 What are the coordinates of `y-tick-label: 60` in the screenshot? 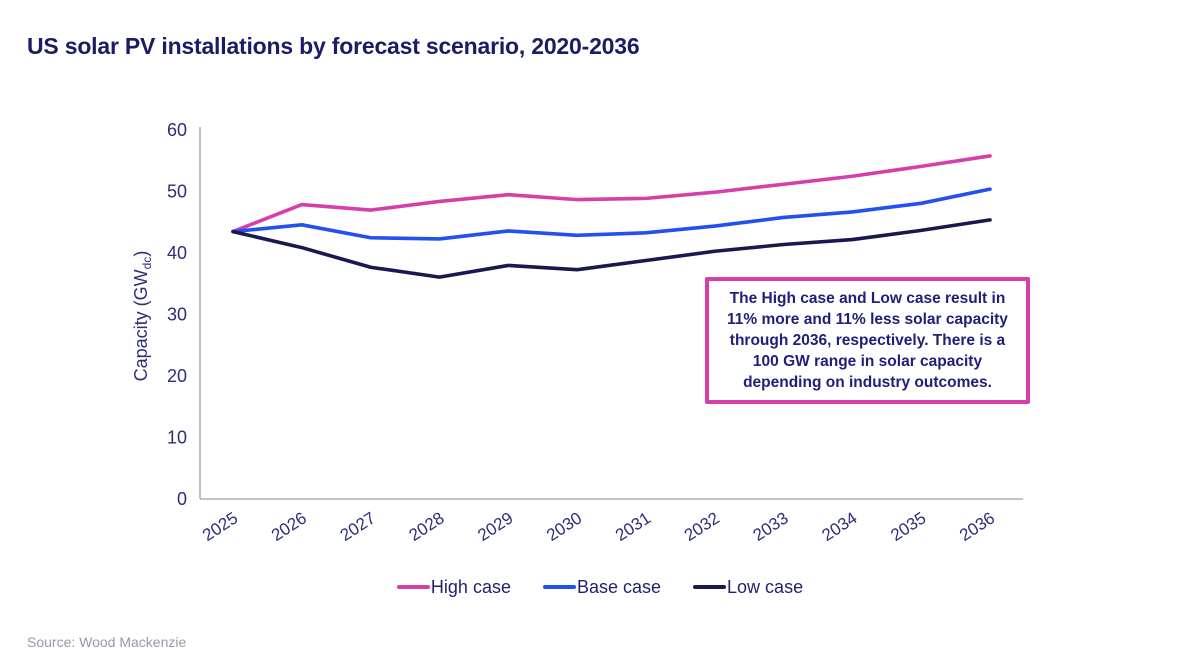 It's located at (177, 130).